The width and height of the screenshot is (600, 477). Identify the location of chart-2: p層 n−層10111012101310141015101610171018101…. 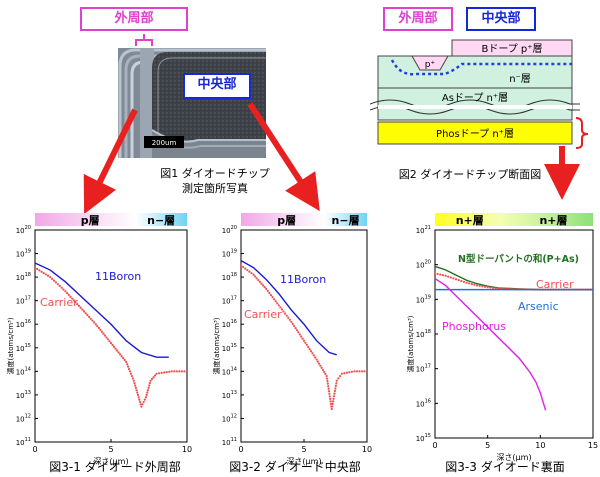
(292, 339).